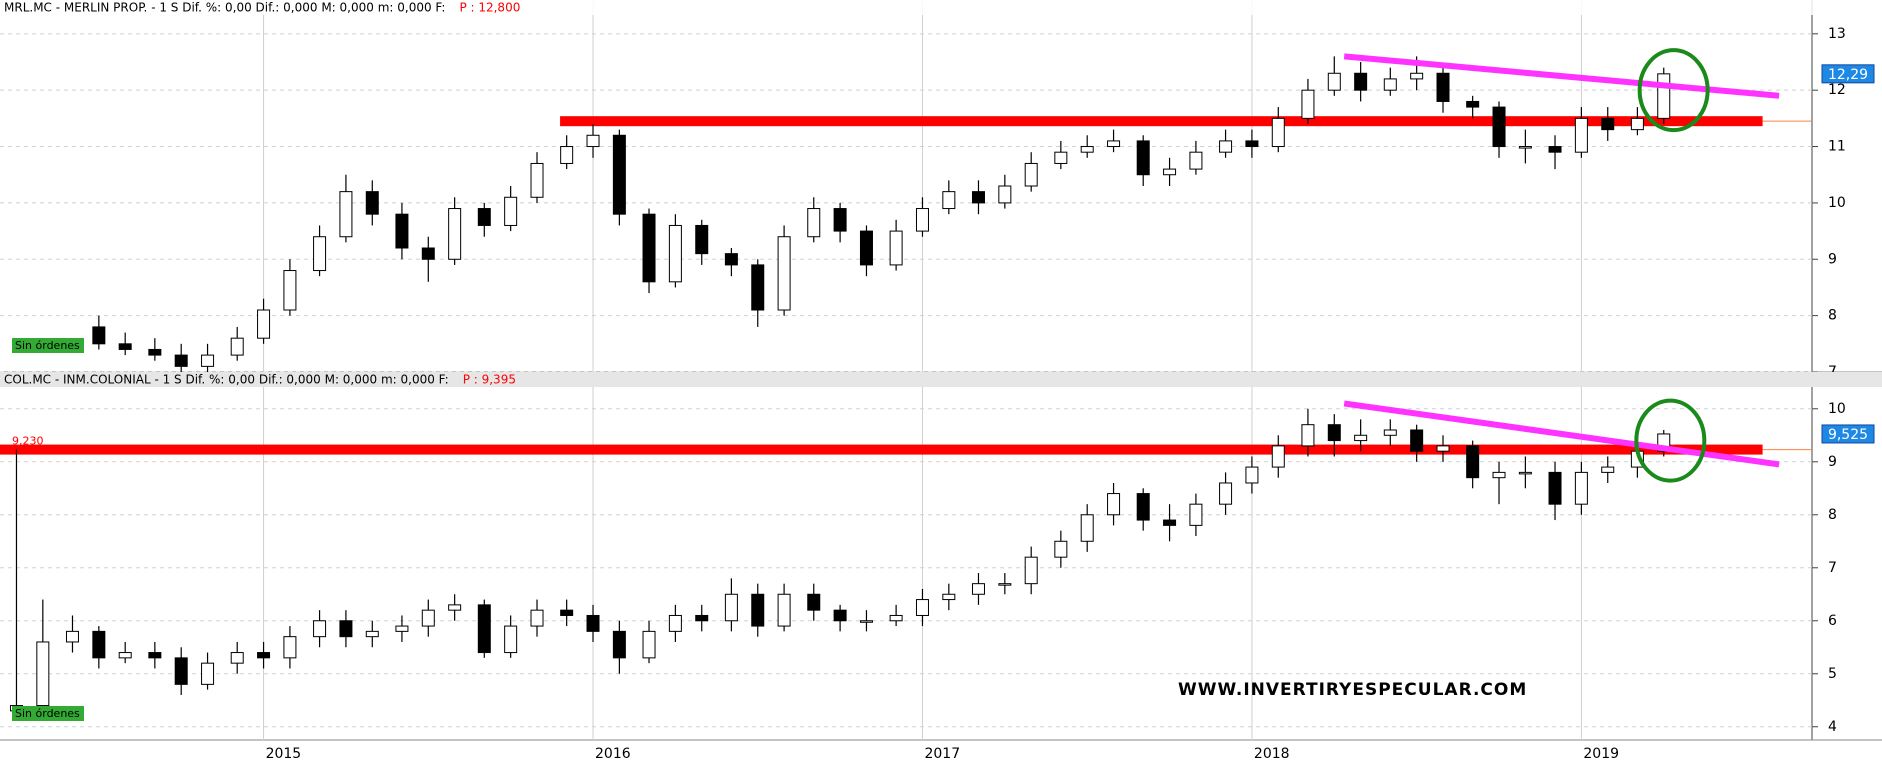  What do you see at coordinates (941, 379) in the screenshot?
I see `header-bar` at bounding box center [941, 379].